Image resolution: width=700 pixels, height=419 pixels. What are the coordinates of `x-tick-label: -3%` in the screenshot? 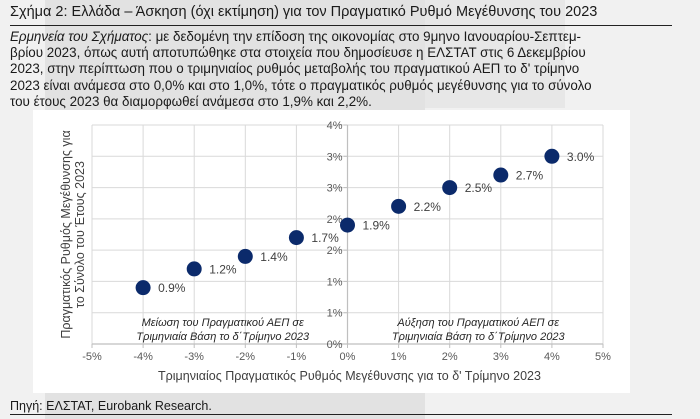 It's located at (194, 357).